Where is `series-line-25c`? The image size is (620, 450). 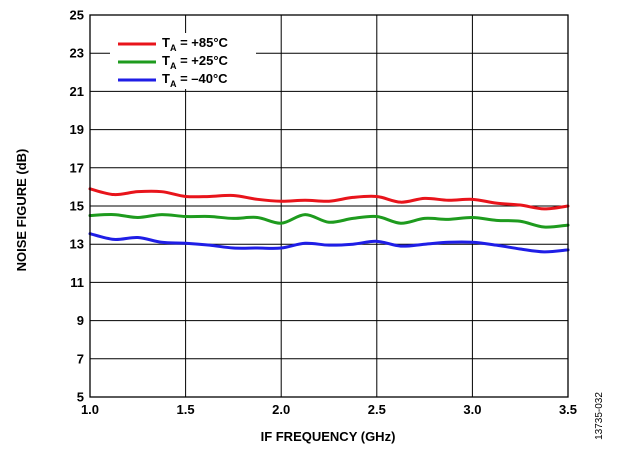 series-line-25c is located at coordinates (329, 221).